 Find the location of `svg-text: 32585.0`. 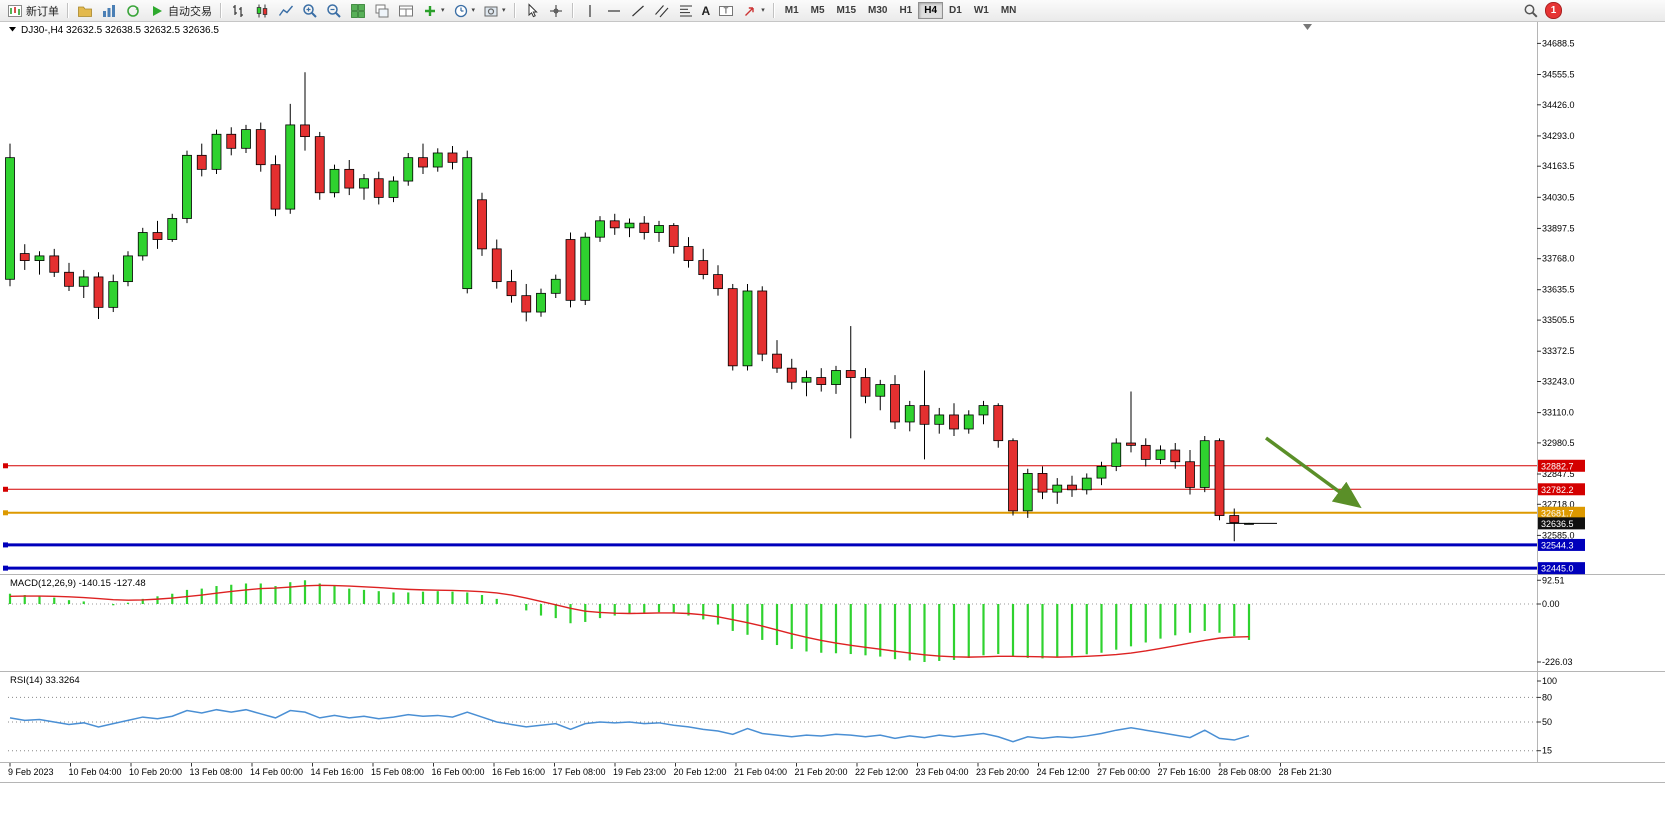

svg-text: 32585.0 is located at coordinates (1558, 535).